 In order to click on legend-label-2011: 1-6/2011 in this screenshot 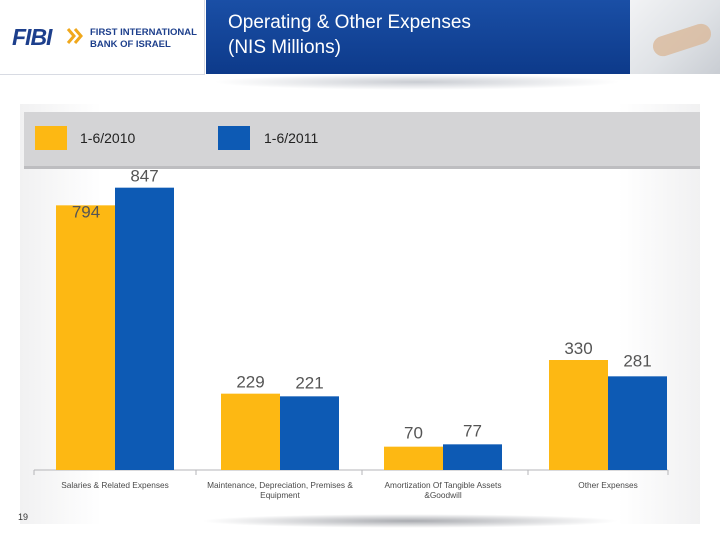, I will do `click(291, 138)`.